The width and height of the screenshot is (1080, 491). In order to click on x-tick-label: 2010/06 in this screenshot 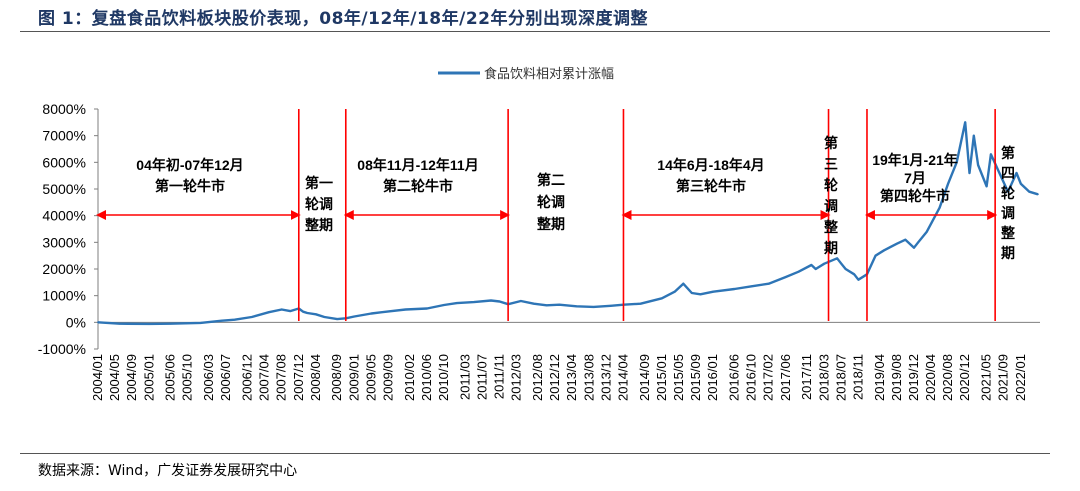, I will do `click(426, 377)`.